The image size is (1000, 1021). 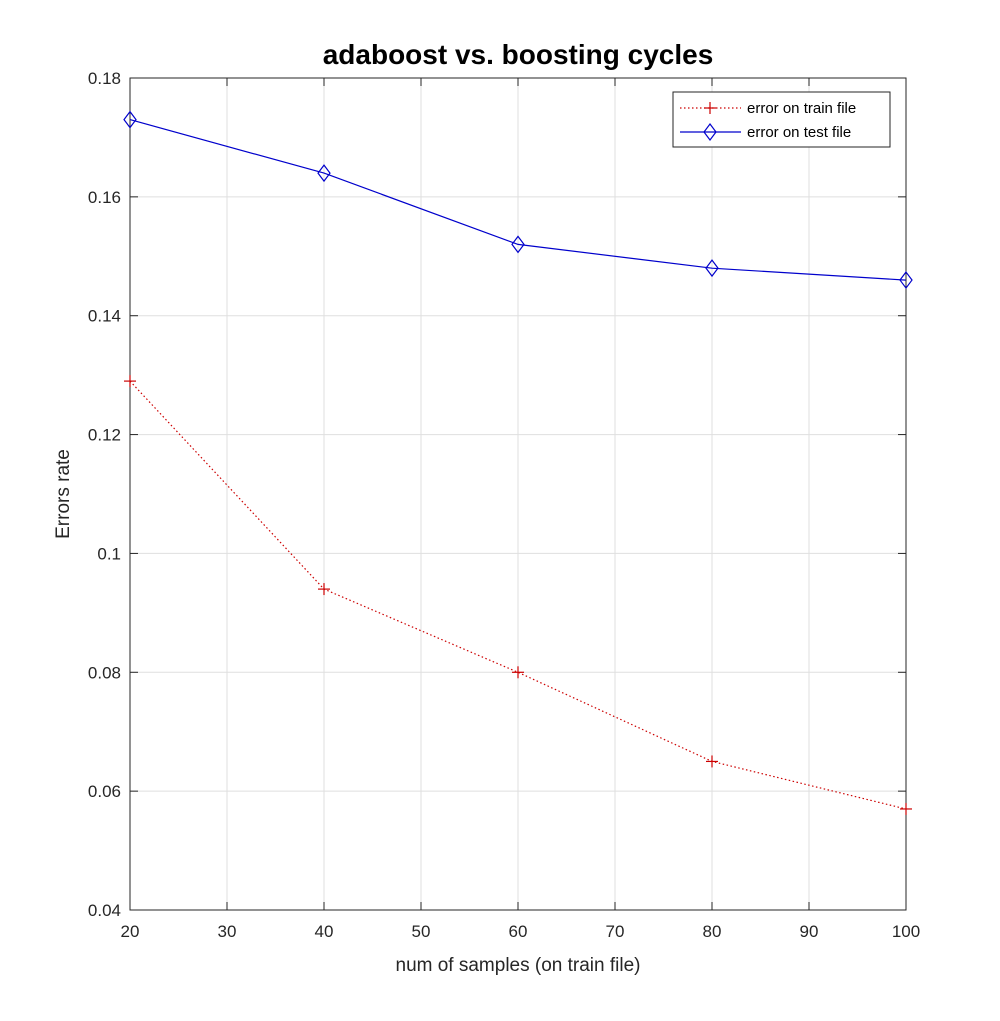 I want to click on y-tick-label: 0.18, so click(x=104, y=78).